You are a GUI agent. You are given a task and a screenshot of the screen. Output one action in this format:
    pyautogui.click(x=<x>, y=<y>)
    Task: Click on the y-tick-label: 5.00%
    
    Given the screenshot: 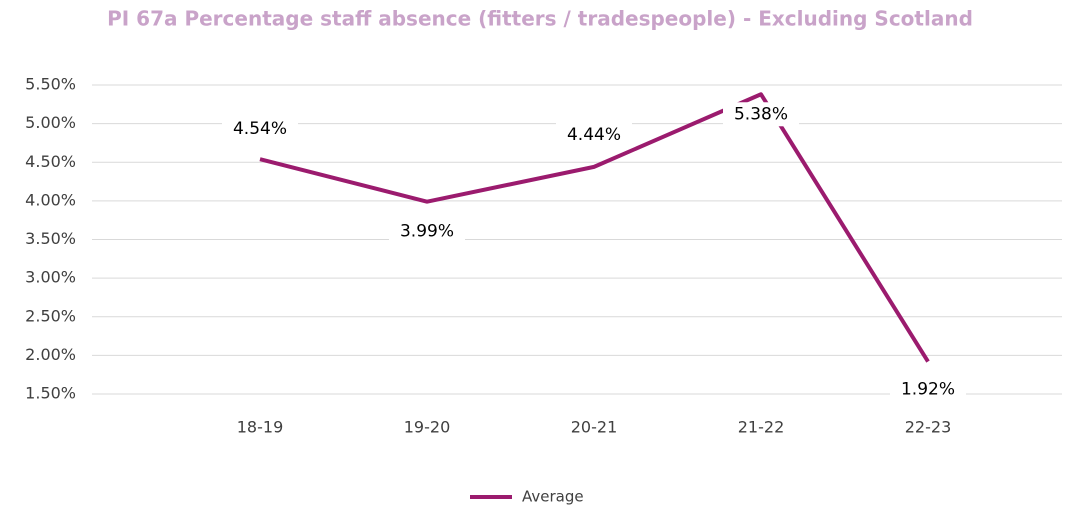 What is the action you would take?
    pyautogui.click(x=50, y=122)
    